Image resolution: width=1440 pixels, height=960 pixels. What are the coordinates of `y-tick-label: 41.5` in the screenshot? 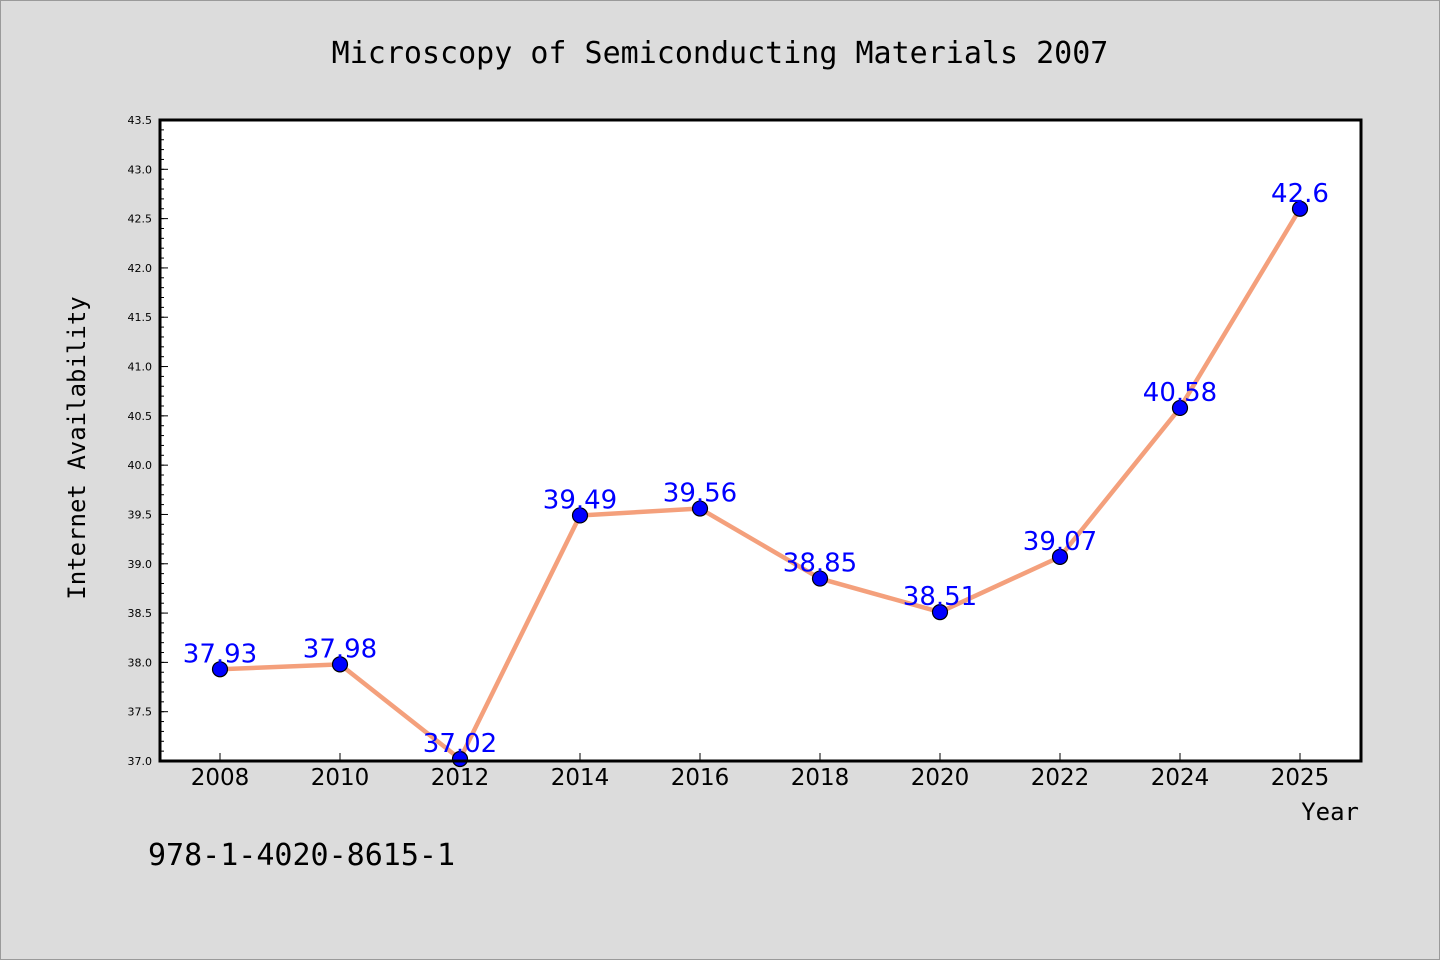 It's located at (140, 317).